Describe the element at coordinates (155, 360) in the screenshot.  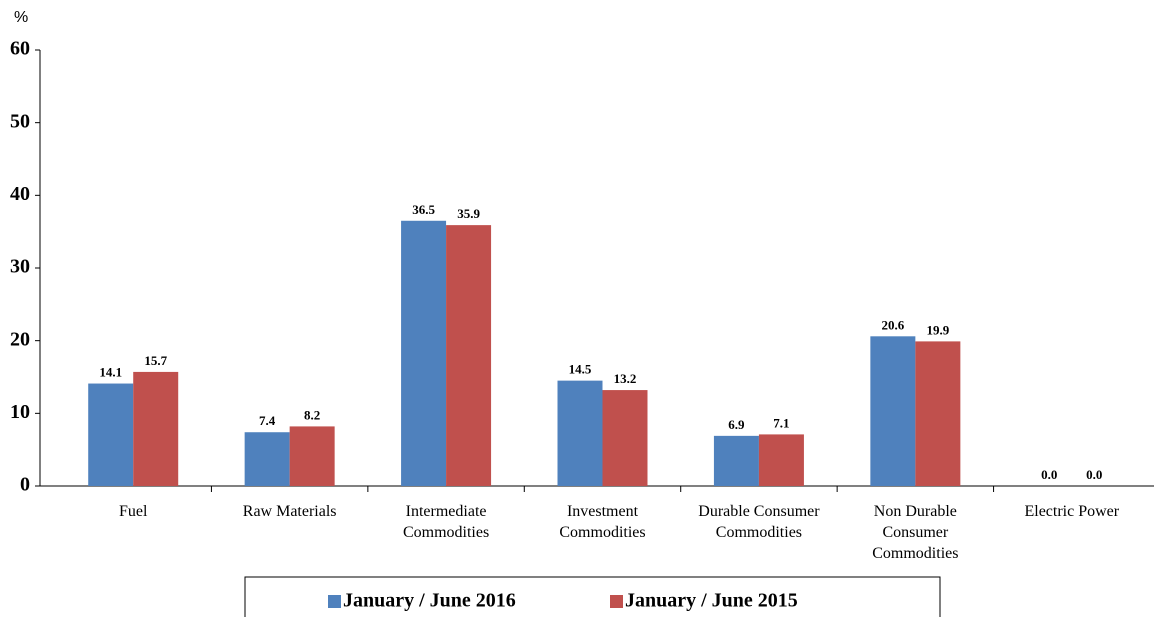
I see `value-label: 15.7` at that location.